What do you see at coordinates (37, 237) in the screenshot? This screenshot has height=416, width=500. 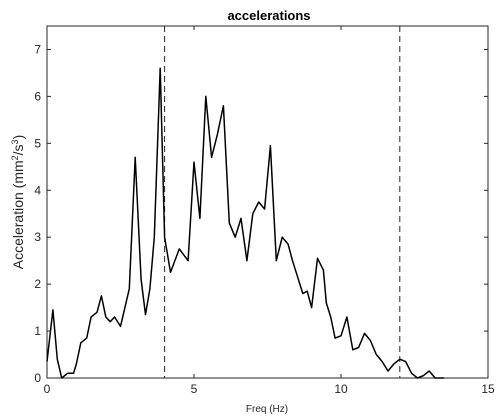 I see `y-tick-label: 3` at bounding box center [37, 237].